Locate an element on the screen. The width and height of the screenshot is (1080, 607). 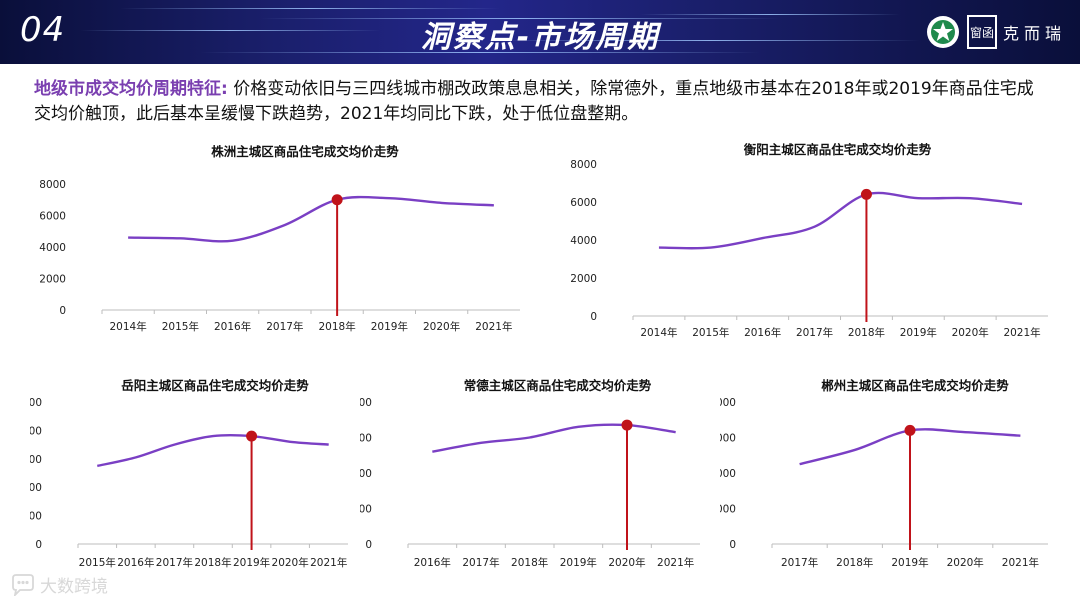
page-title: 洞察点-市场周期 is located at coordinates (540, 37).